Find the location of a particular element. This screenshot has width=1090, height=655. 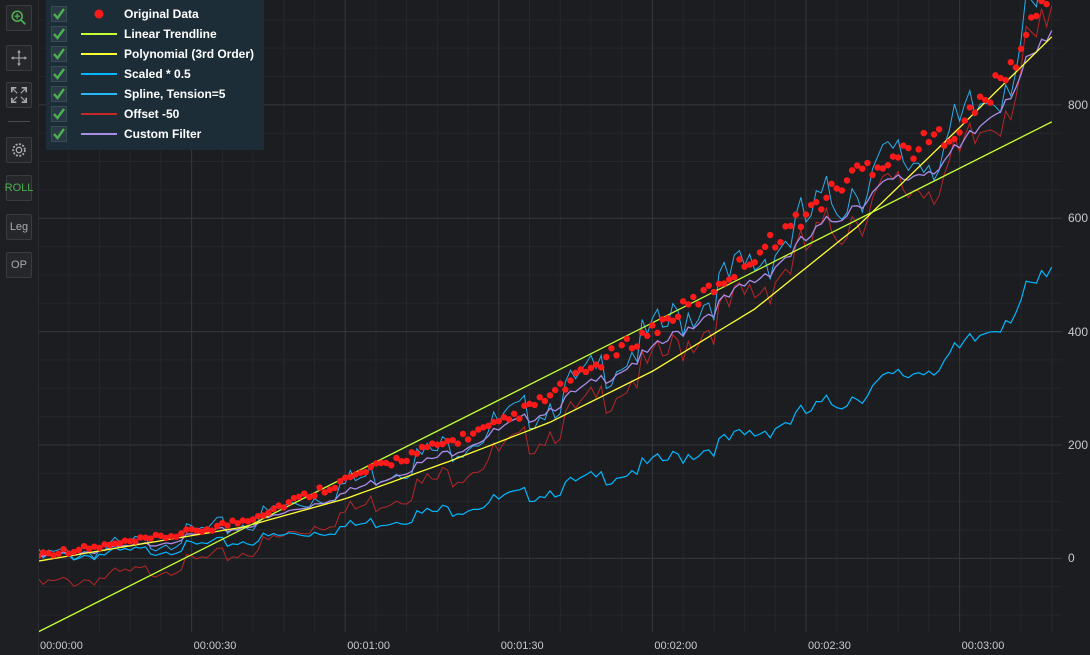

legend-item-linear-trendline: Linear Trendline is located at coordinates (155, 34).